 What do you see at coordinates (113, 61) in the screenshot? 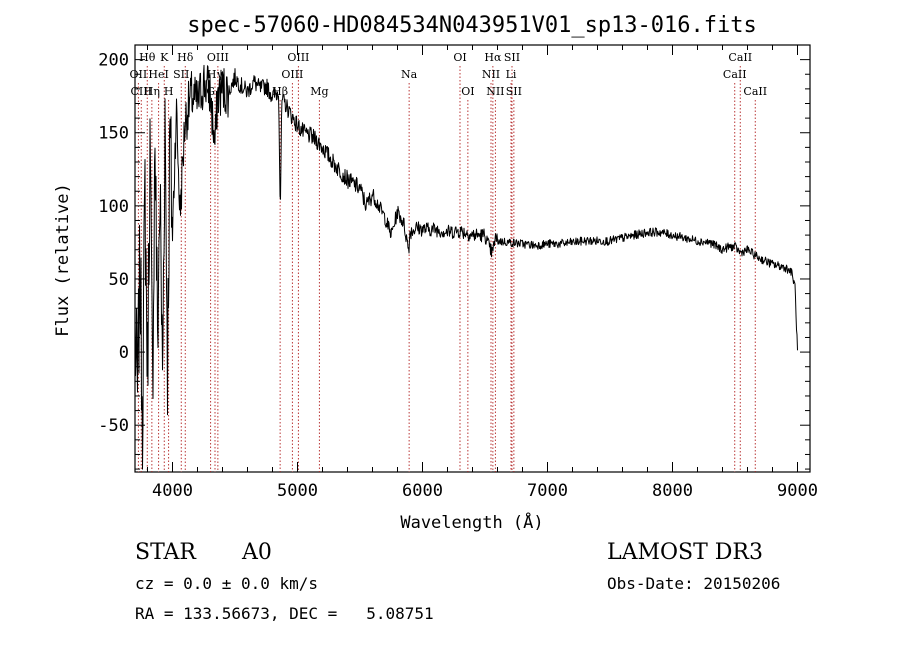
I see `y-tick-label: 200` at bounding box center [113, 61].